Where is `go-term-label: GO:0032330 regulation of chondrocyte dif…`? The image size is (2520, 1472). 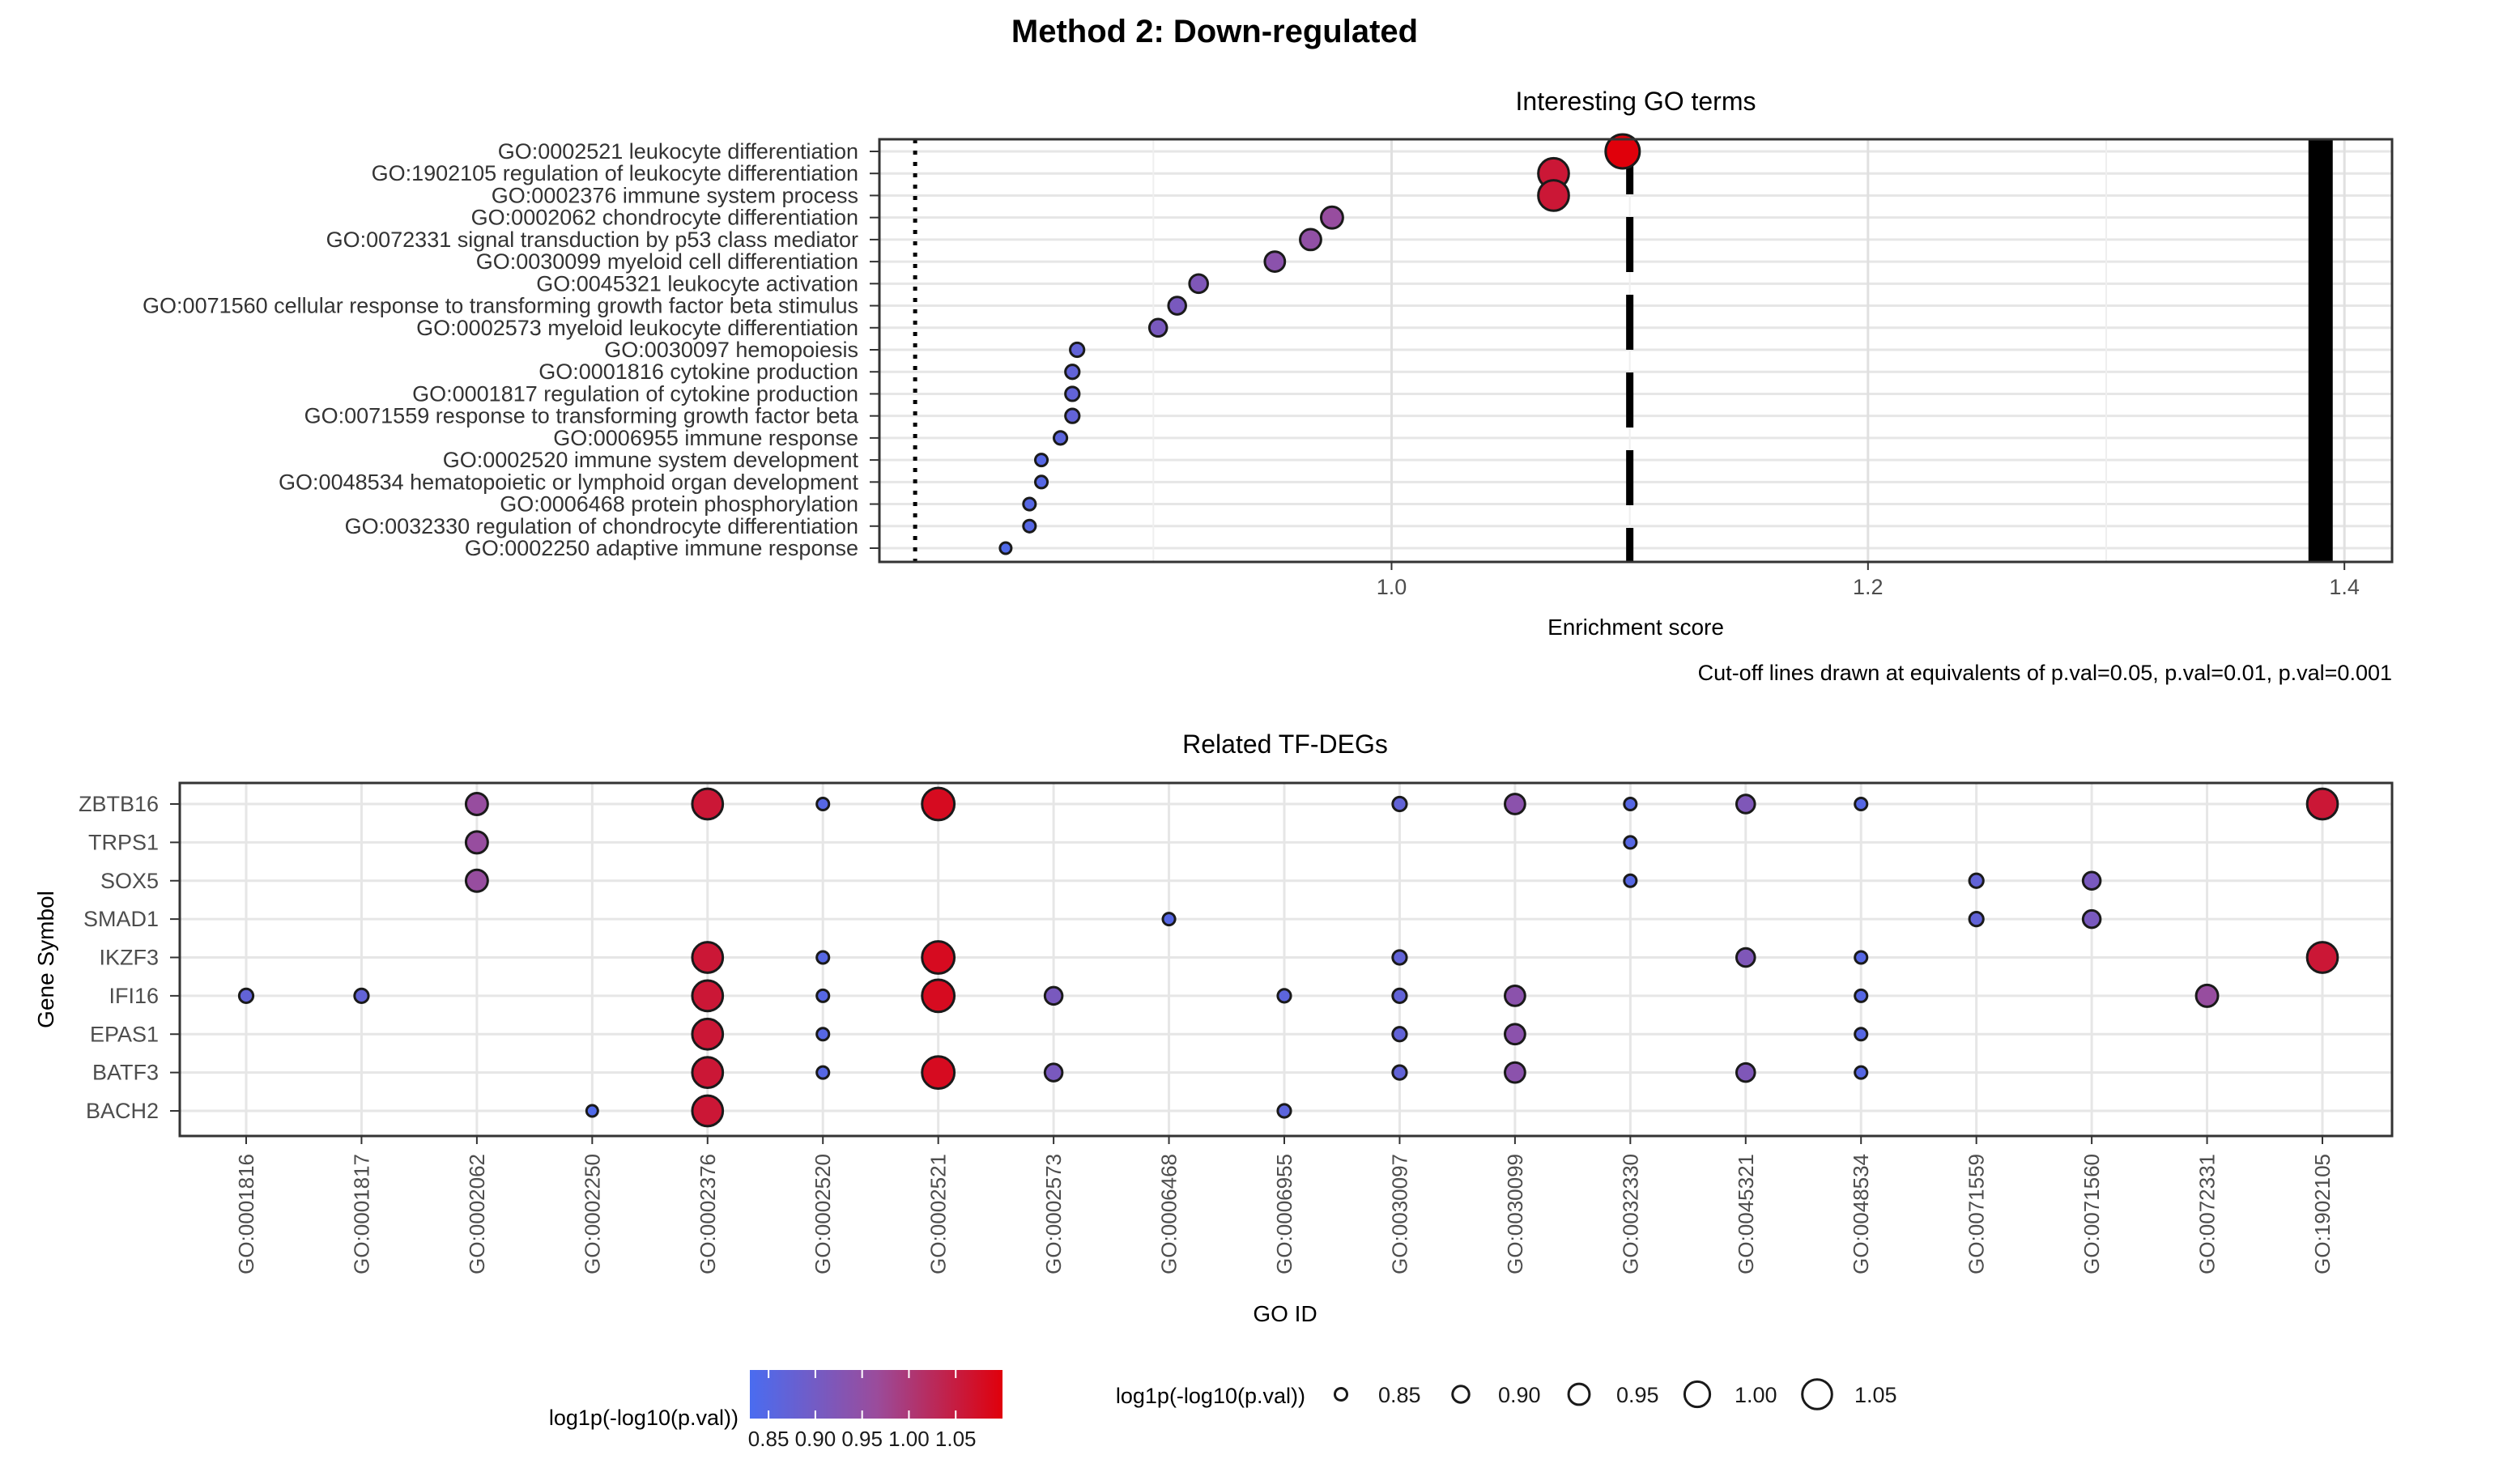
go-term-label: GO:0032330 regulation of chondrocyte dif… is located at coordinates (601, 526).